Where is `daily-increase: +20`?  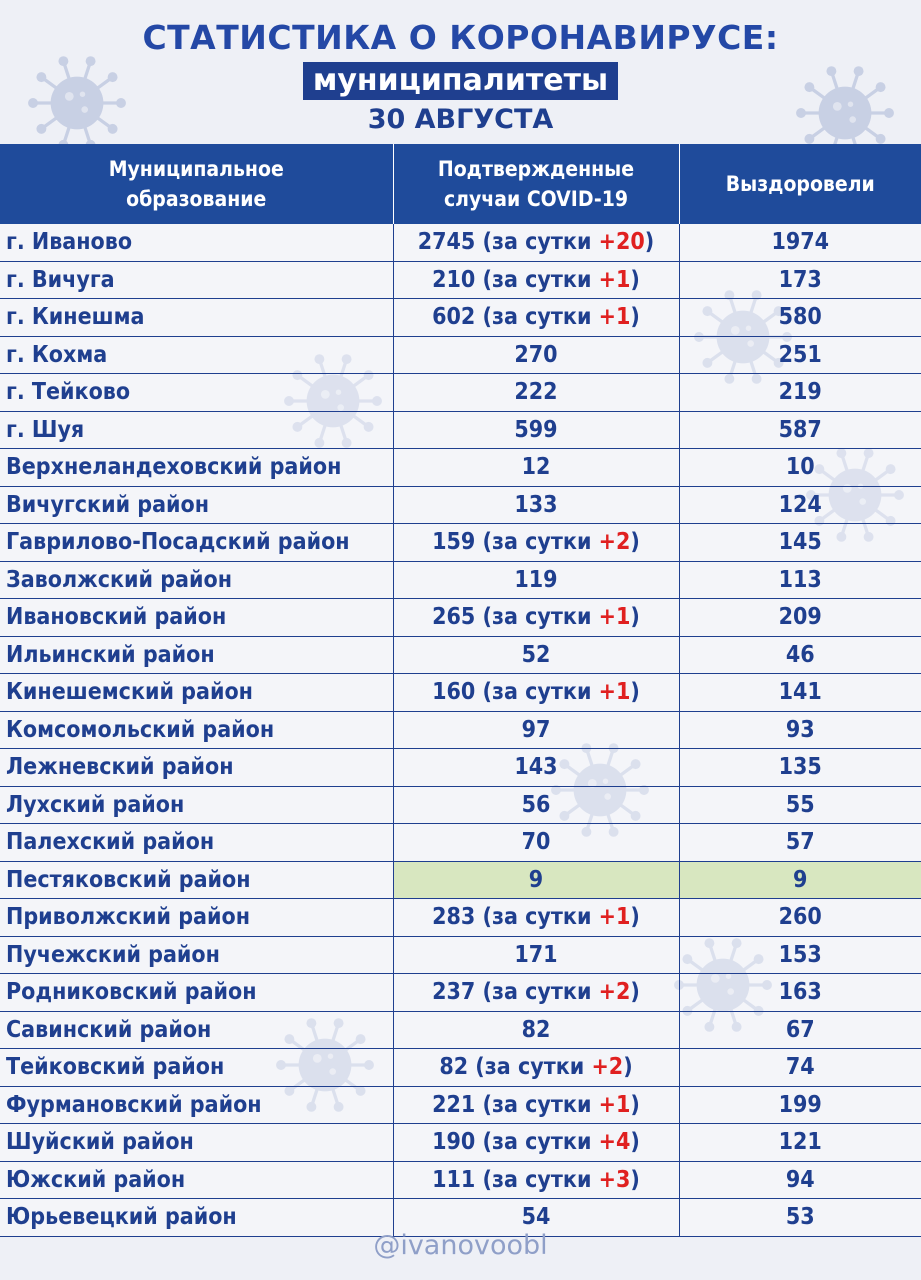 daily-increase: +20 is located at coordinates (621, 242).